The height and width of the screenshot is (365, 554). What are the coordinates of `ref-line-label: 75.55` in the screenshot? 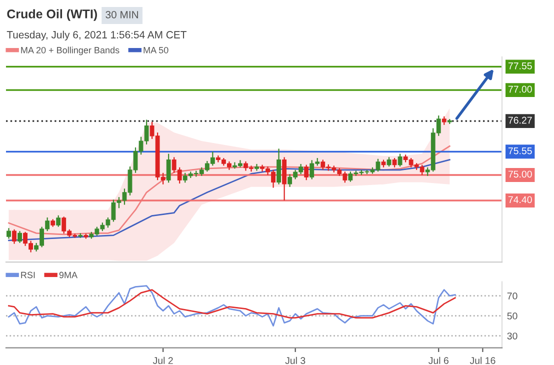 It's located at (520, 150).